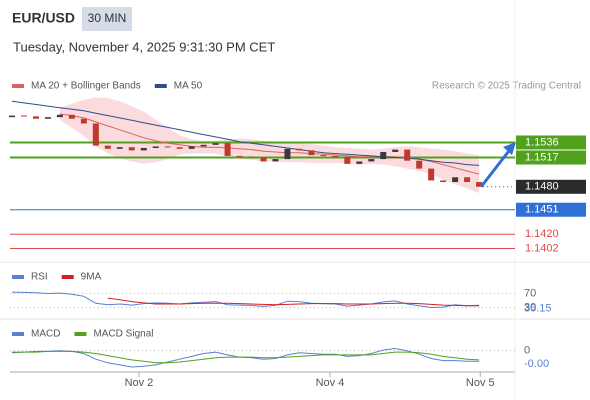 This screenshot has height=400, width=590. What do you see at coordinates (538, 308) in the screenshot?
I see `last-value-label: 36.15` at bounding box center [538, 308].